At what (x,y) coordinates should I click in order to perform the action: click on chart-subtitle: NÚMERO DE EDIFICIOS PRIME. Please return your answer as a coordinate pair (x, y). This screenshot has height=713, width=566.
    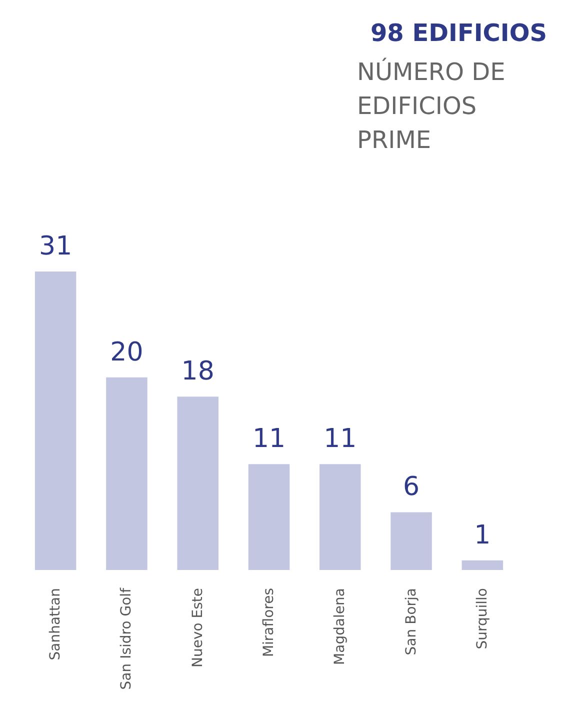
    Looking at the image, I should click on (435, 105).